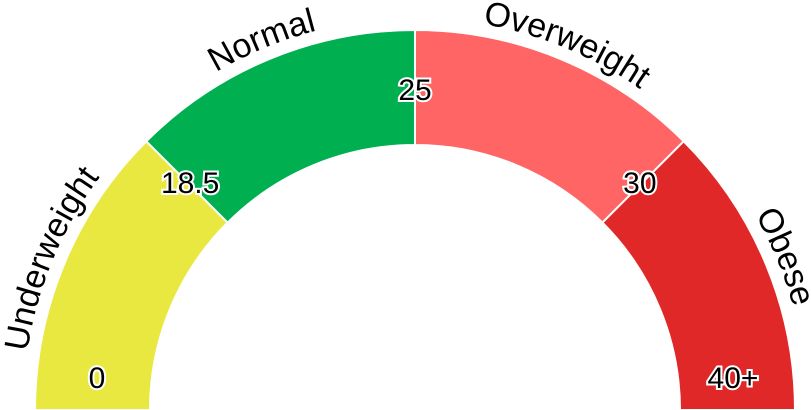  I want to click on tick-label: 18.5, so click(190, 183).